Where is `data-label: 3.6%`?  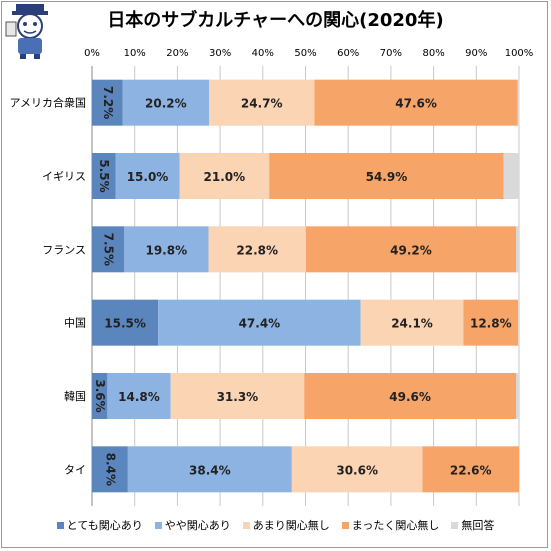 data-label: 3.6% is located at coordinates (100, 395).